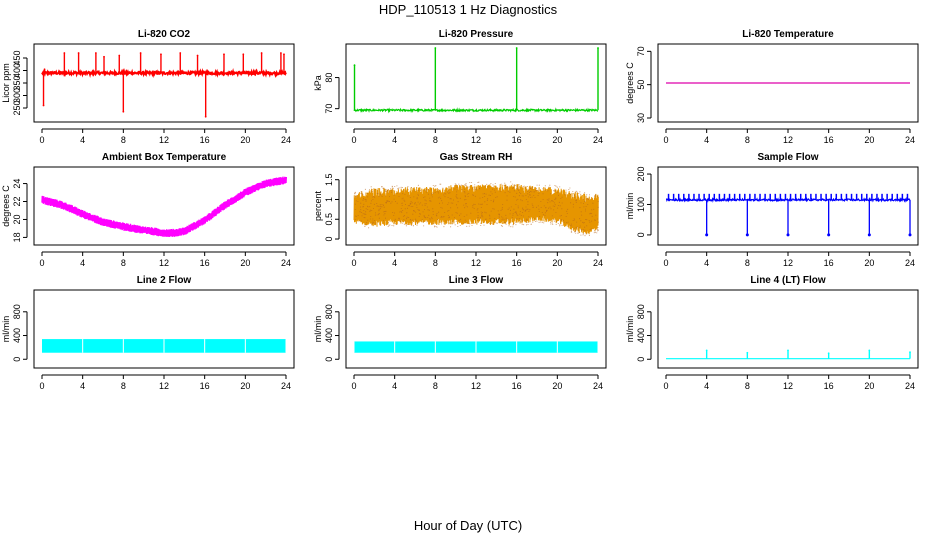 The width and height of the screenshot is (936, 540). What do you see at coordinates (788, 280) in the screenshot?
I see `panel-title: Line 4 (LT) Flow` at bounding box center [788, 280].